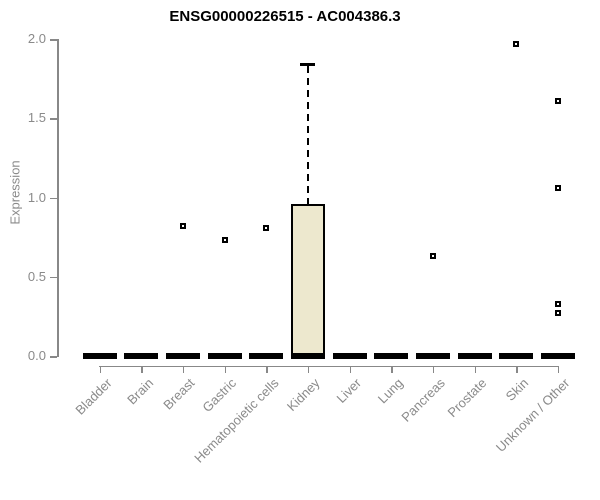  What do you see at coordinates (179, 394) in the screenshot?
I see `x-category-label: Breast` at bounding box center [179, 394].